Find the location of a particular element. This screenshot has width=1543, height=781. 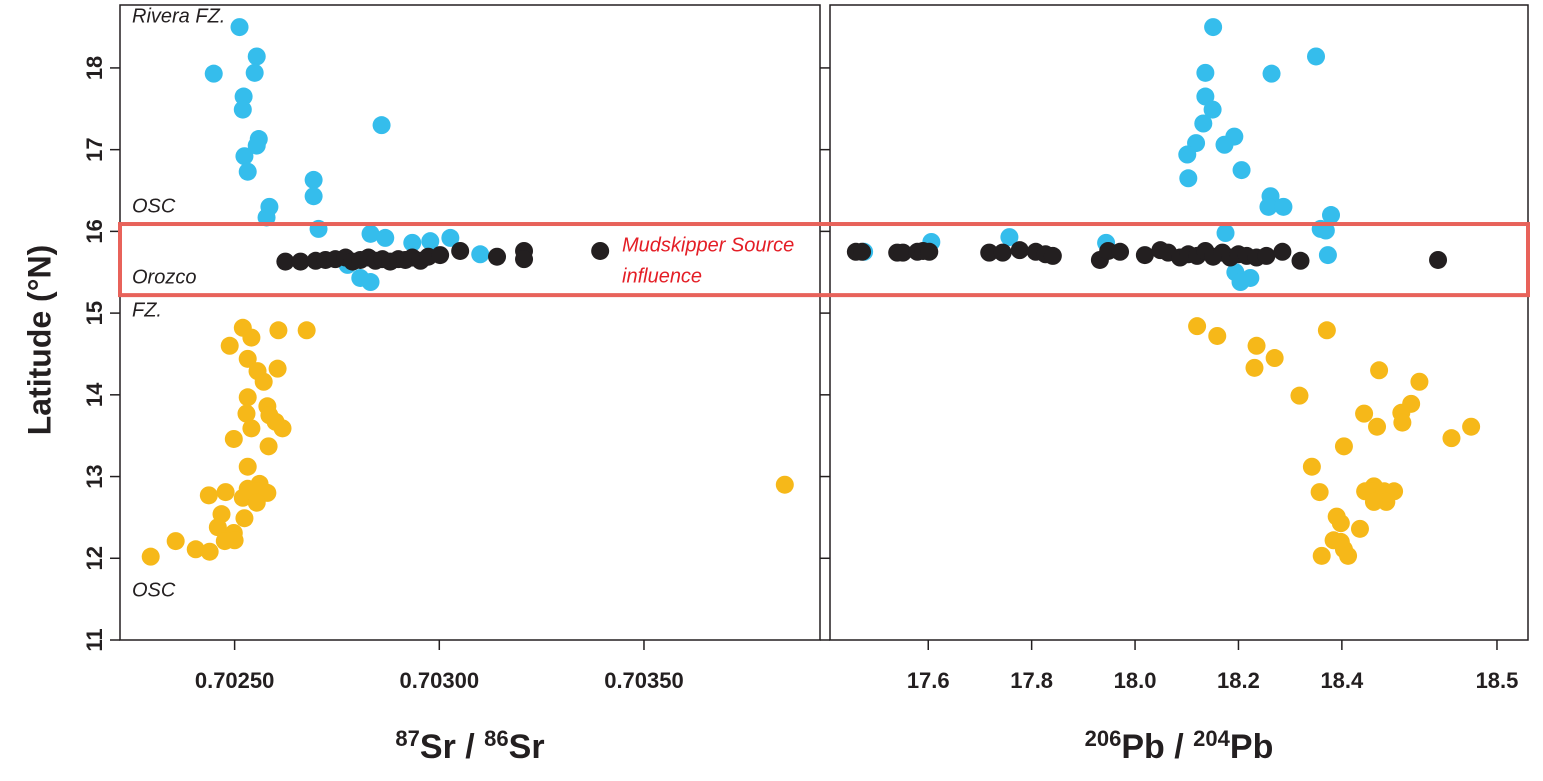

annotation: OSC is located at coordinates (154, 590).